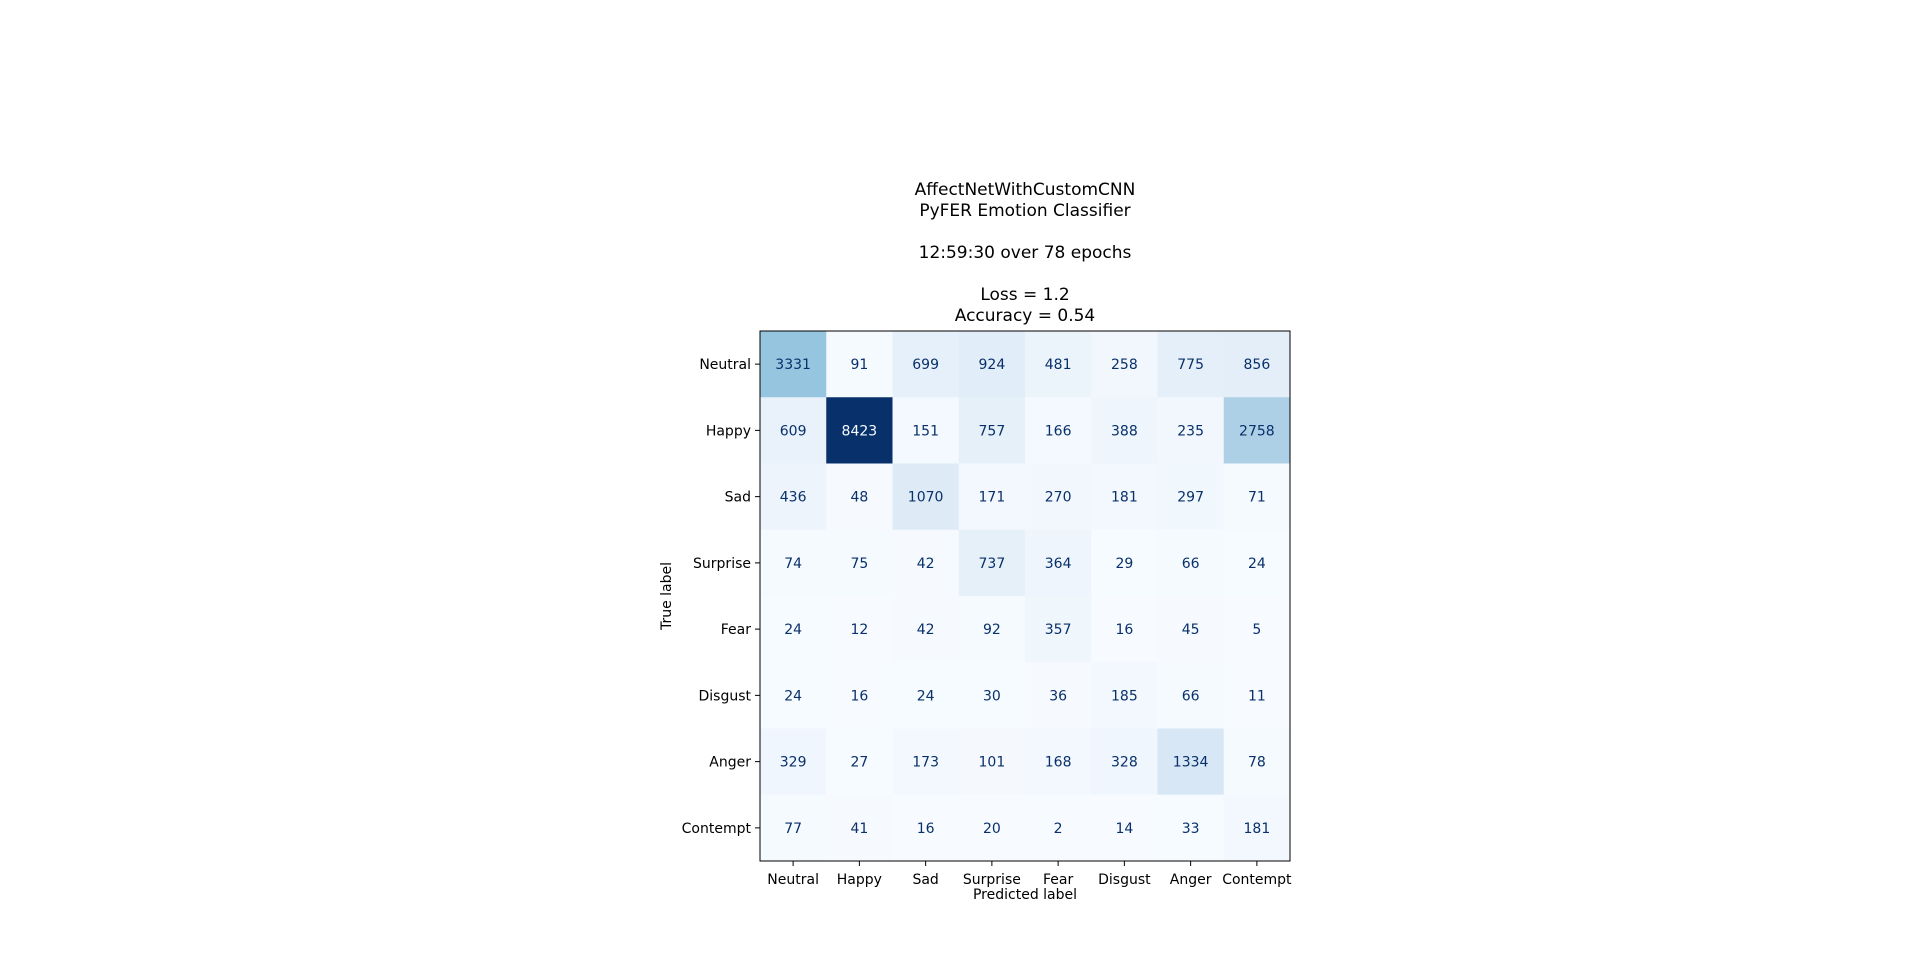 Image resolution: width=1920 pixels, height=967 pixels. I want to click on cell-value-3-1: 75, so click(859, 564).